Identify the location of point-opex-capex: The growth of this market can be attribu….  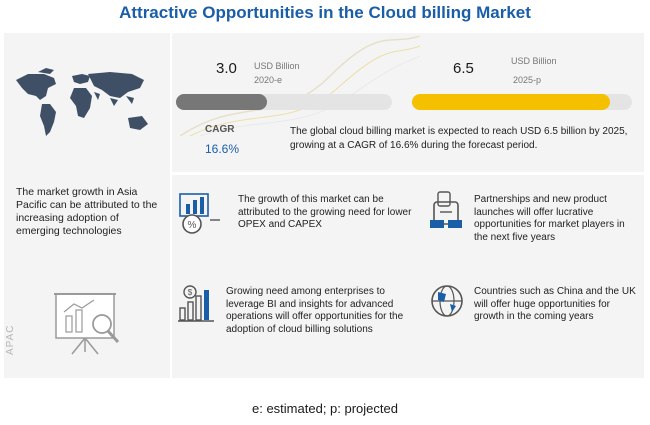
(325, 212).